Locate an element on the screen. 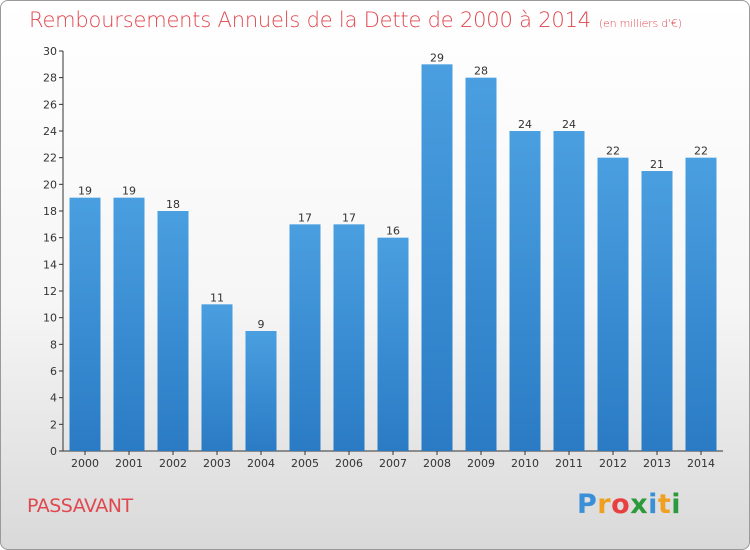 The image size is (750, 550). bar-2004 is located at coordinates (261, 391).